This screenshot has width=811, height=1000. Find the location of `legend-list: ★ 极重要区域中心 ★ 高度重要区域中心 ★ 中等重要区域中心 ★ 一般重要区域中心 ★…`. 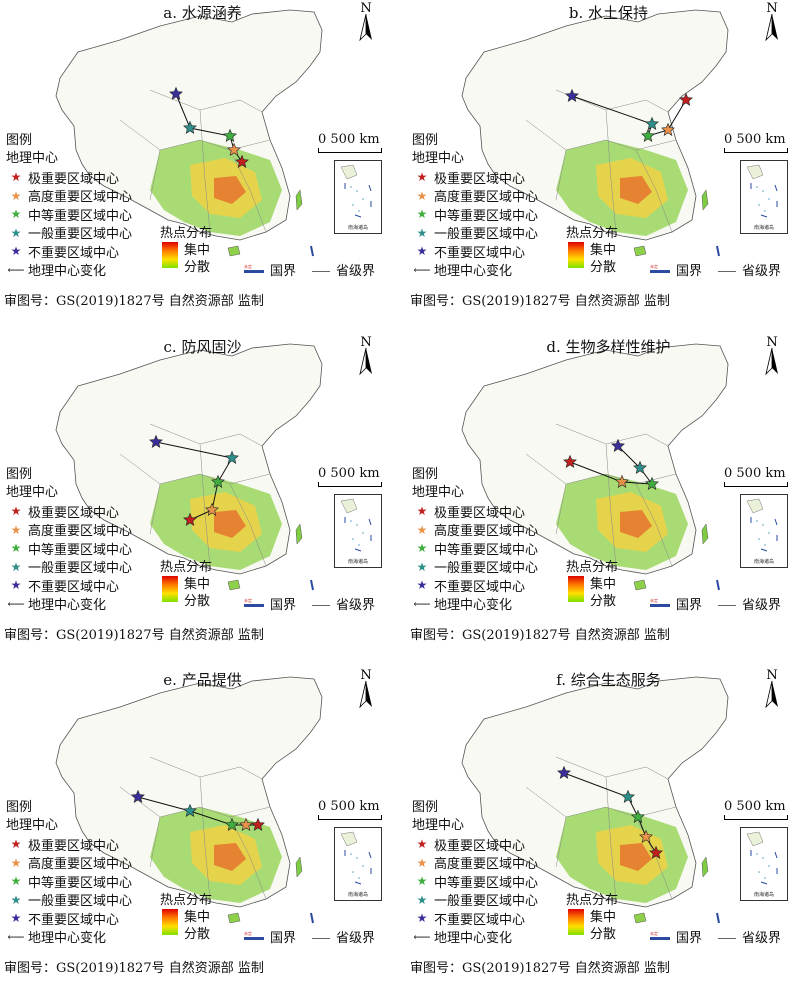

legend-list: ★ 极重要区域中心 ★ 高度重要区域中心 ★ 中等重要区域中心 ★ 一般重要区域中心 ★… is located at coordinates (475, 223).